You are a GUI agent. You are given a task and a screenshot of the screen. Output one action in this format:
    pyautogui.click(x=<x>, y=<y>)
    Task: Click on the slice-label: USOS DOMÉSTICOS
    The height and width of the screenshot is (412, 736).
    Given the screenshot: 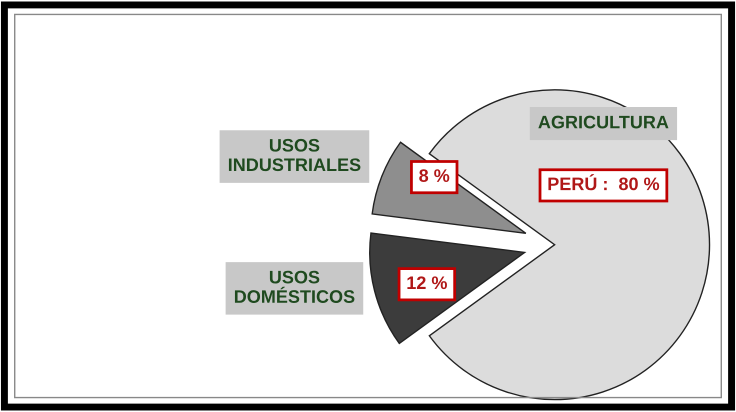 What is the action you would take?
    pyautogui.click(x=294, y=286)
    